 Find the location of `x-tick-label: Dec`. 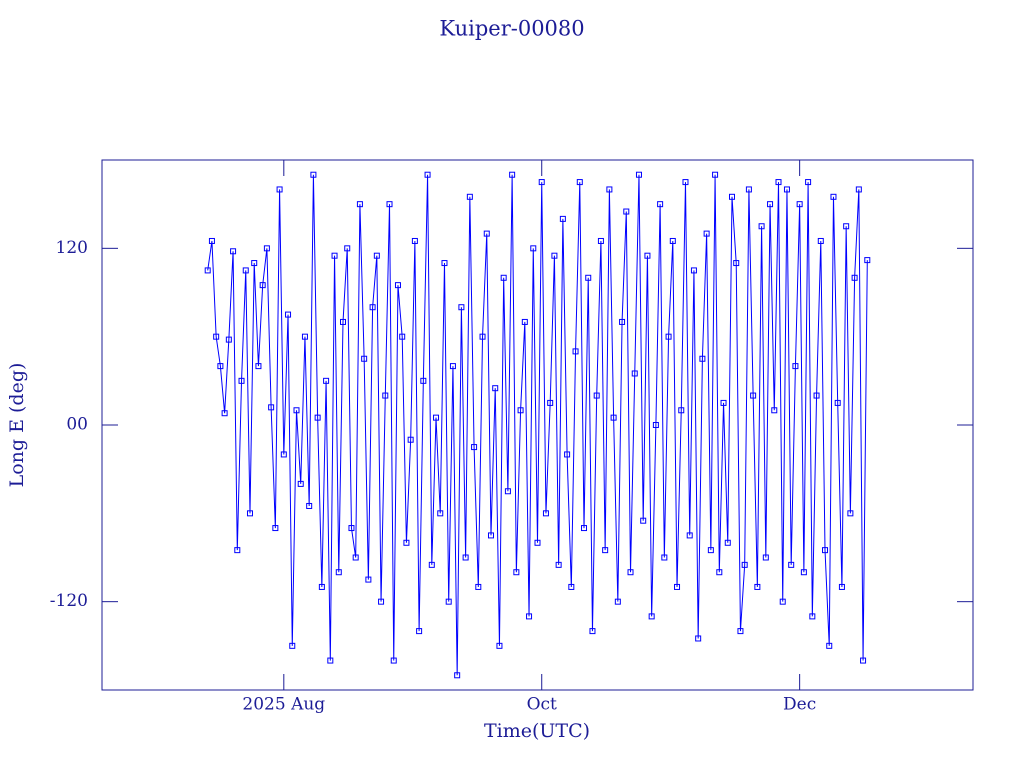

x-tick-label: Dec is located at coordinates (799, 705).